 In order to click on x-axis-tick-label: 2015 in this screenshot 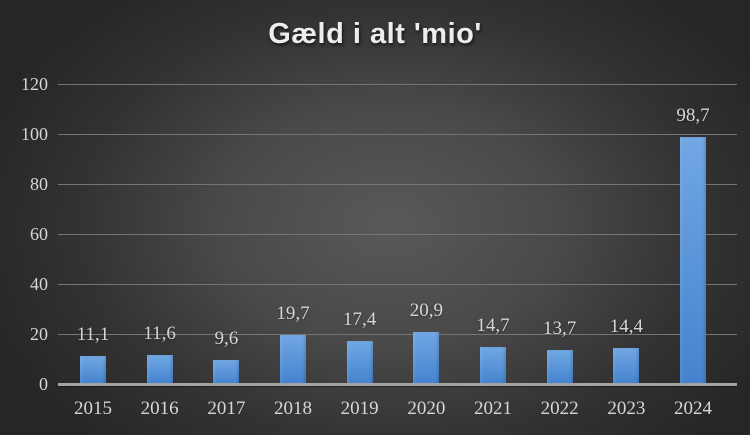, I will do `click(93, 408)`.